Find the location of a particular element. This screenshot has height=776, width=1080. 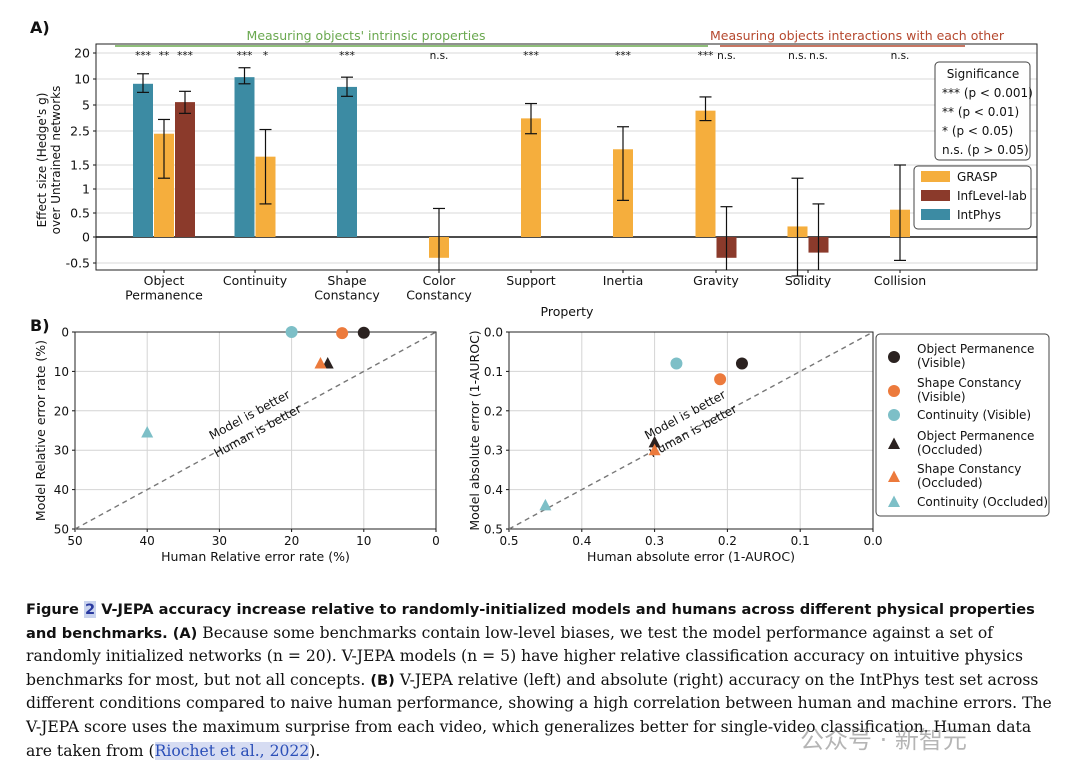

point-object-permanence-visible is located at coordinates (363, 332).